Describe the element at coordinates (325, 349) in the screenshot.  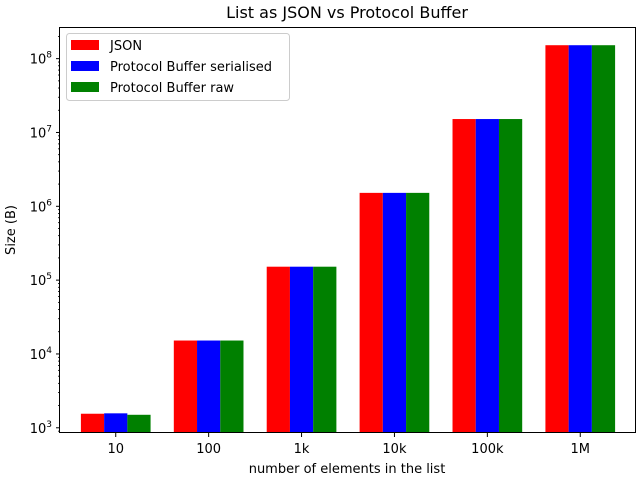
I see `bar-protocol-buffer-raw-1k` at that location.